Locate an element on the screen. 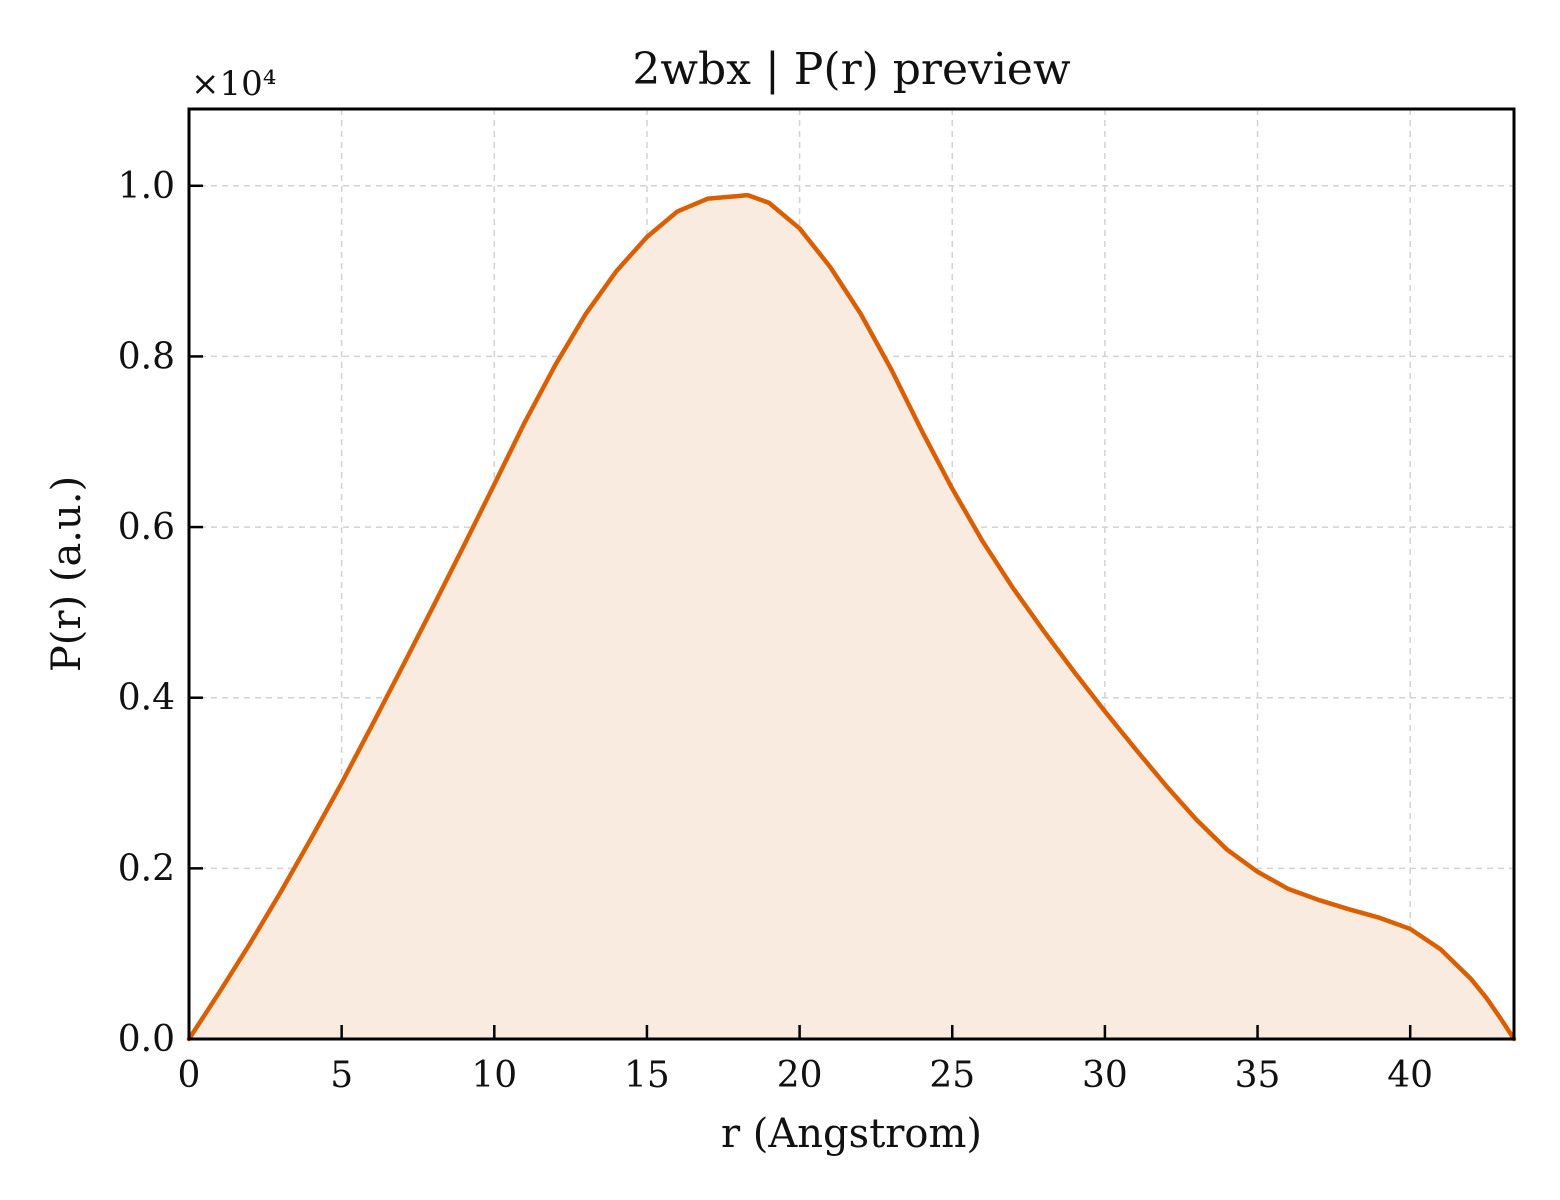  y-tick-label: 0.6 is located at coordinates (146, 527).